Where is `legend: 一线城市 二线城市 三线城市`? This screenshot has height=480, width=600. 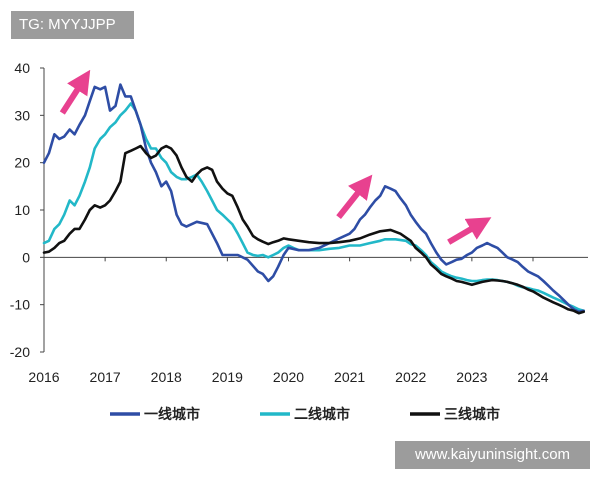 legend: 一线城市 二线城市 三线城市 is located at coordinates (305, 414).